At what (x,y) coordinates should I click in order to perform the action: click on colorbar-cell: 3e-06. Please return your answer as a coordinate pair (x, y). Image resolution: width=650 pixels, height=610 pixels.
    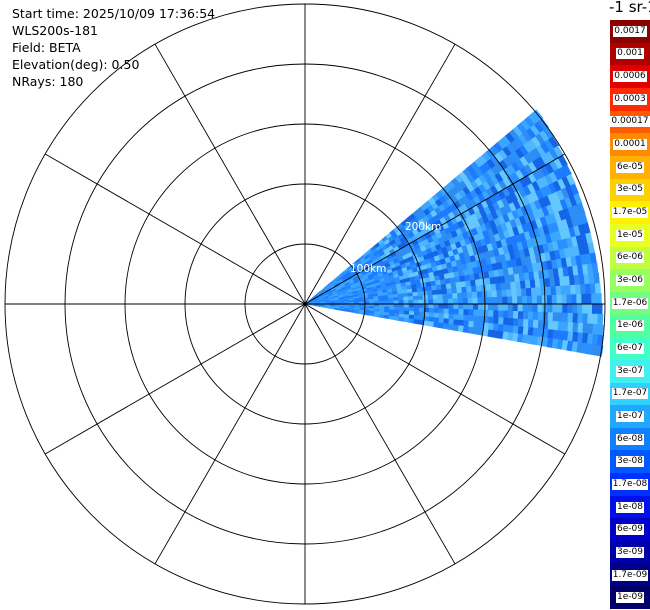
    Looking at the image, I should click on (630, 280).